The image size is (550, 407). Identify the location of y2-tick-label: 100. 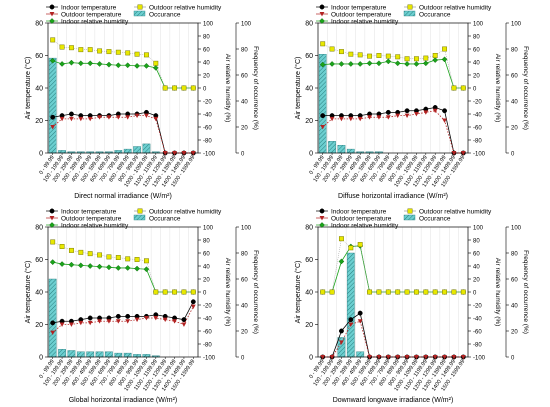
(478, 228).